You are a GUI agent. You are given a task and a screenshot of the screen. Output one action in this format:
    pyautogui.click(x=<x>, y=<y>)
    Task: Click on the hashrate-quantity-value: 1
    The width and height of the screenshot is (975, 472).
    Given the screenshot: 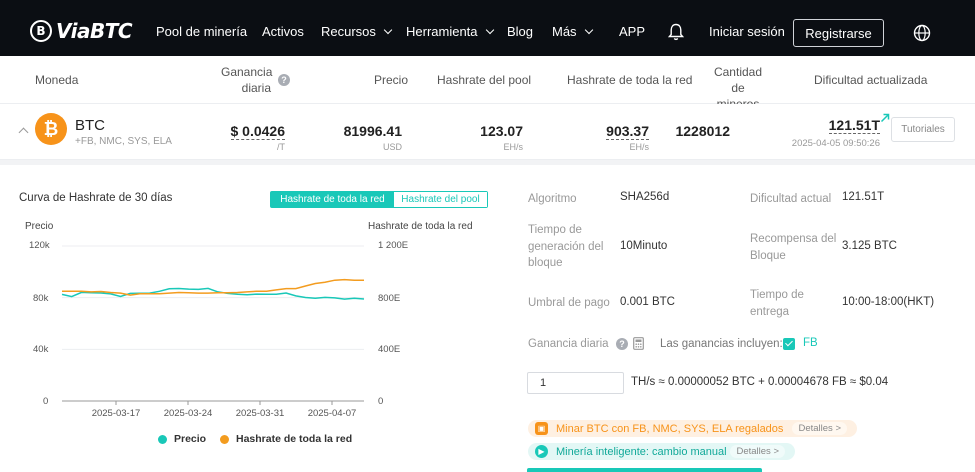 What is the action you would take?
    pyautogui.click(x=543, y=383)
    